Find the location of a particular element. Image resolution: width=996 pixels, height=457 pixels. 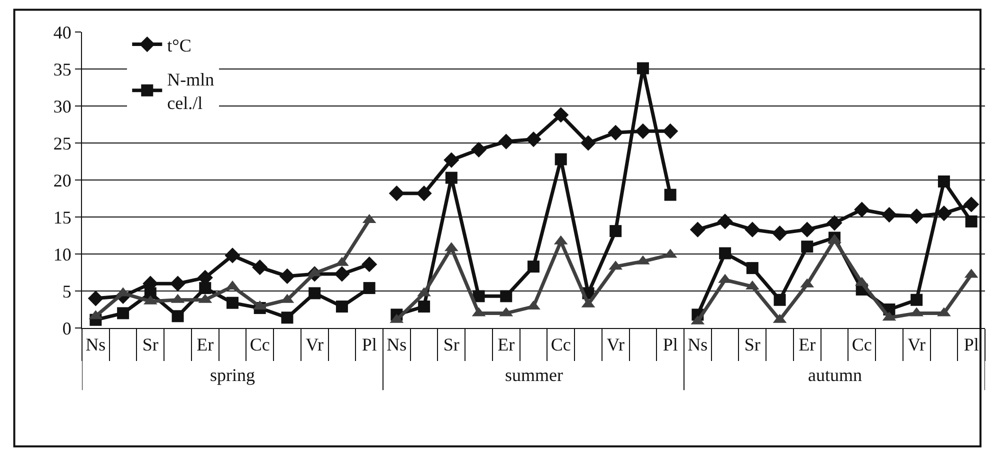

y-tick-label: 35 is located at coordinates (62, 69).